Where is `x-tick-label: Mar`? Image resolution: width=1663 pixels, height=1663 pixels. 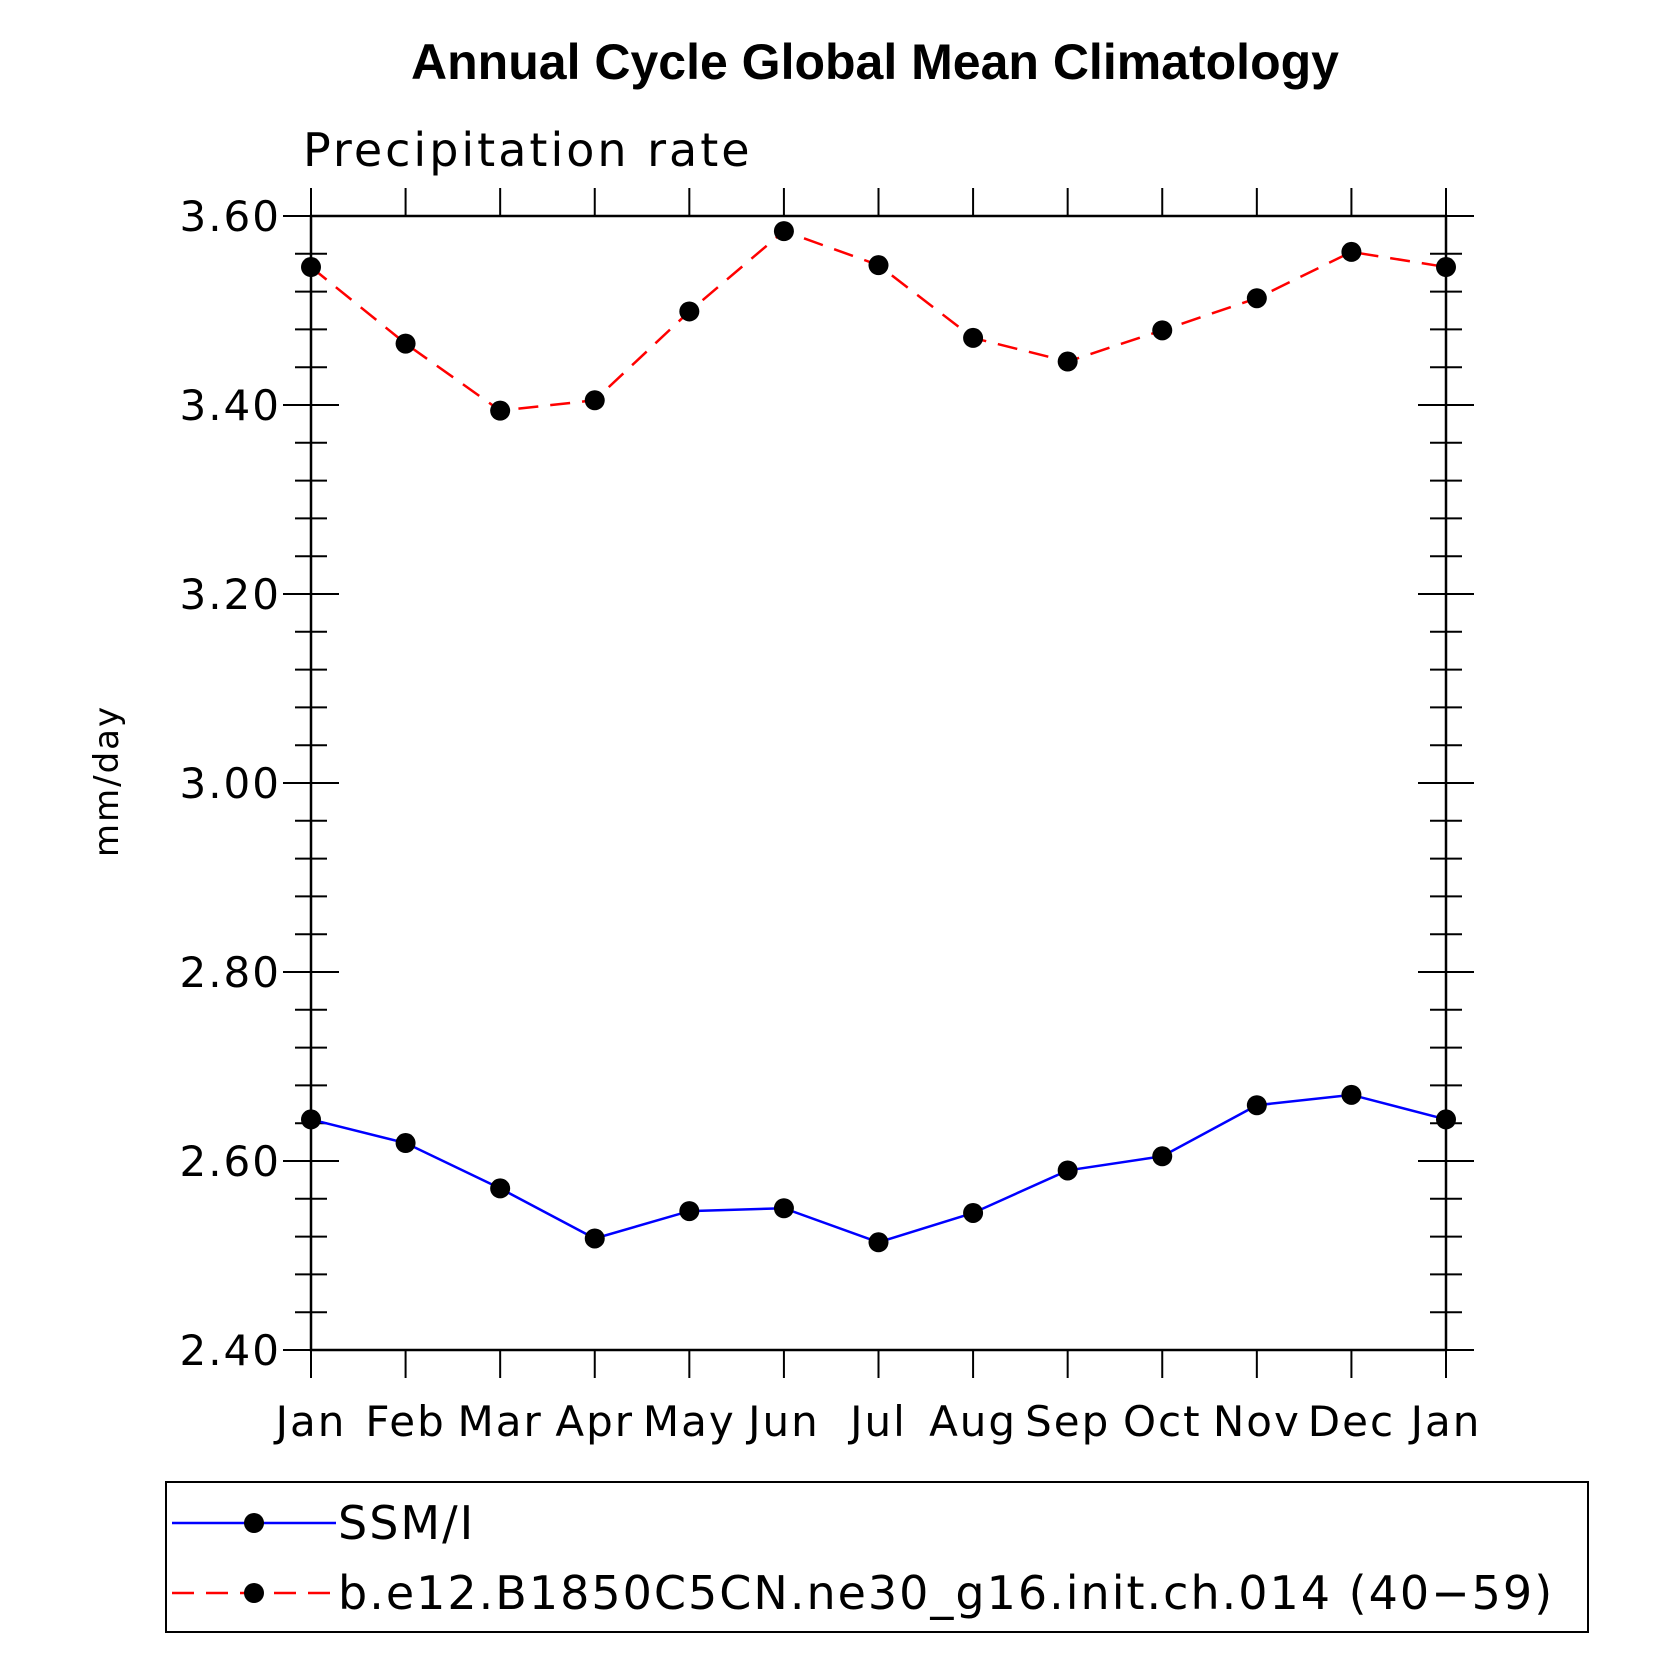
x-tick-label: Mar is located at coordinates (500, 1421).